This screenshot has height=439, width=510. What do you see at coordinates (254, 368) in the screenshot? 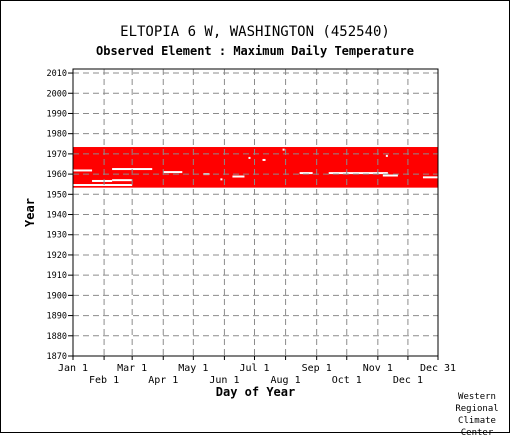
I see `x-tick-label-top-4: Jul 1` at bounding box center [254, 368].